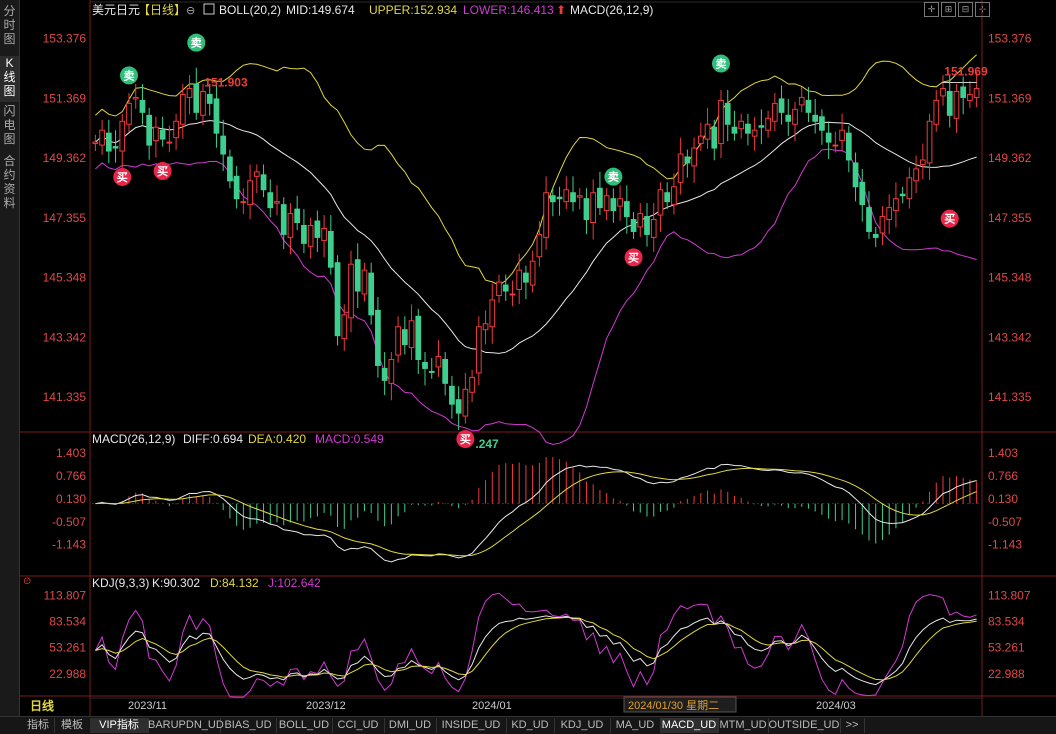 The width and height of the screenshot is (1056, 734). Describe the element at coordinates (304, 725) in the screenshot. I see `tab-bollud: BOLL_UD` at that location.